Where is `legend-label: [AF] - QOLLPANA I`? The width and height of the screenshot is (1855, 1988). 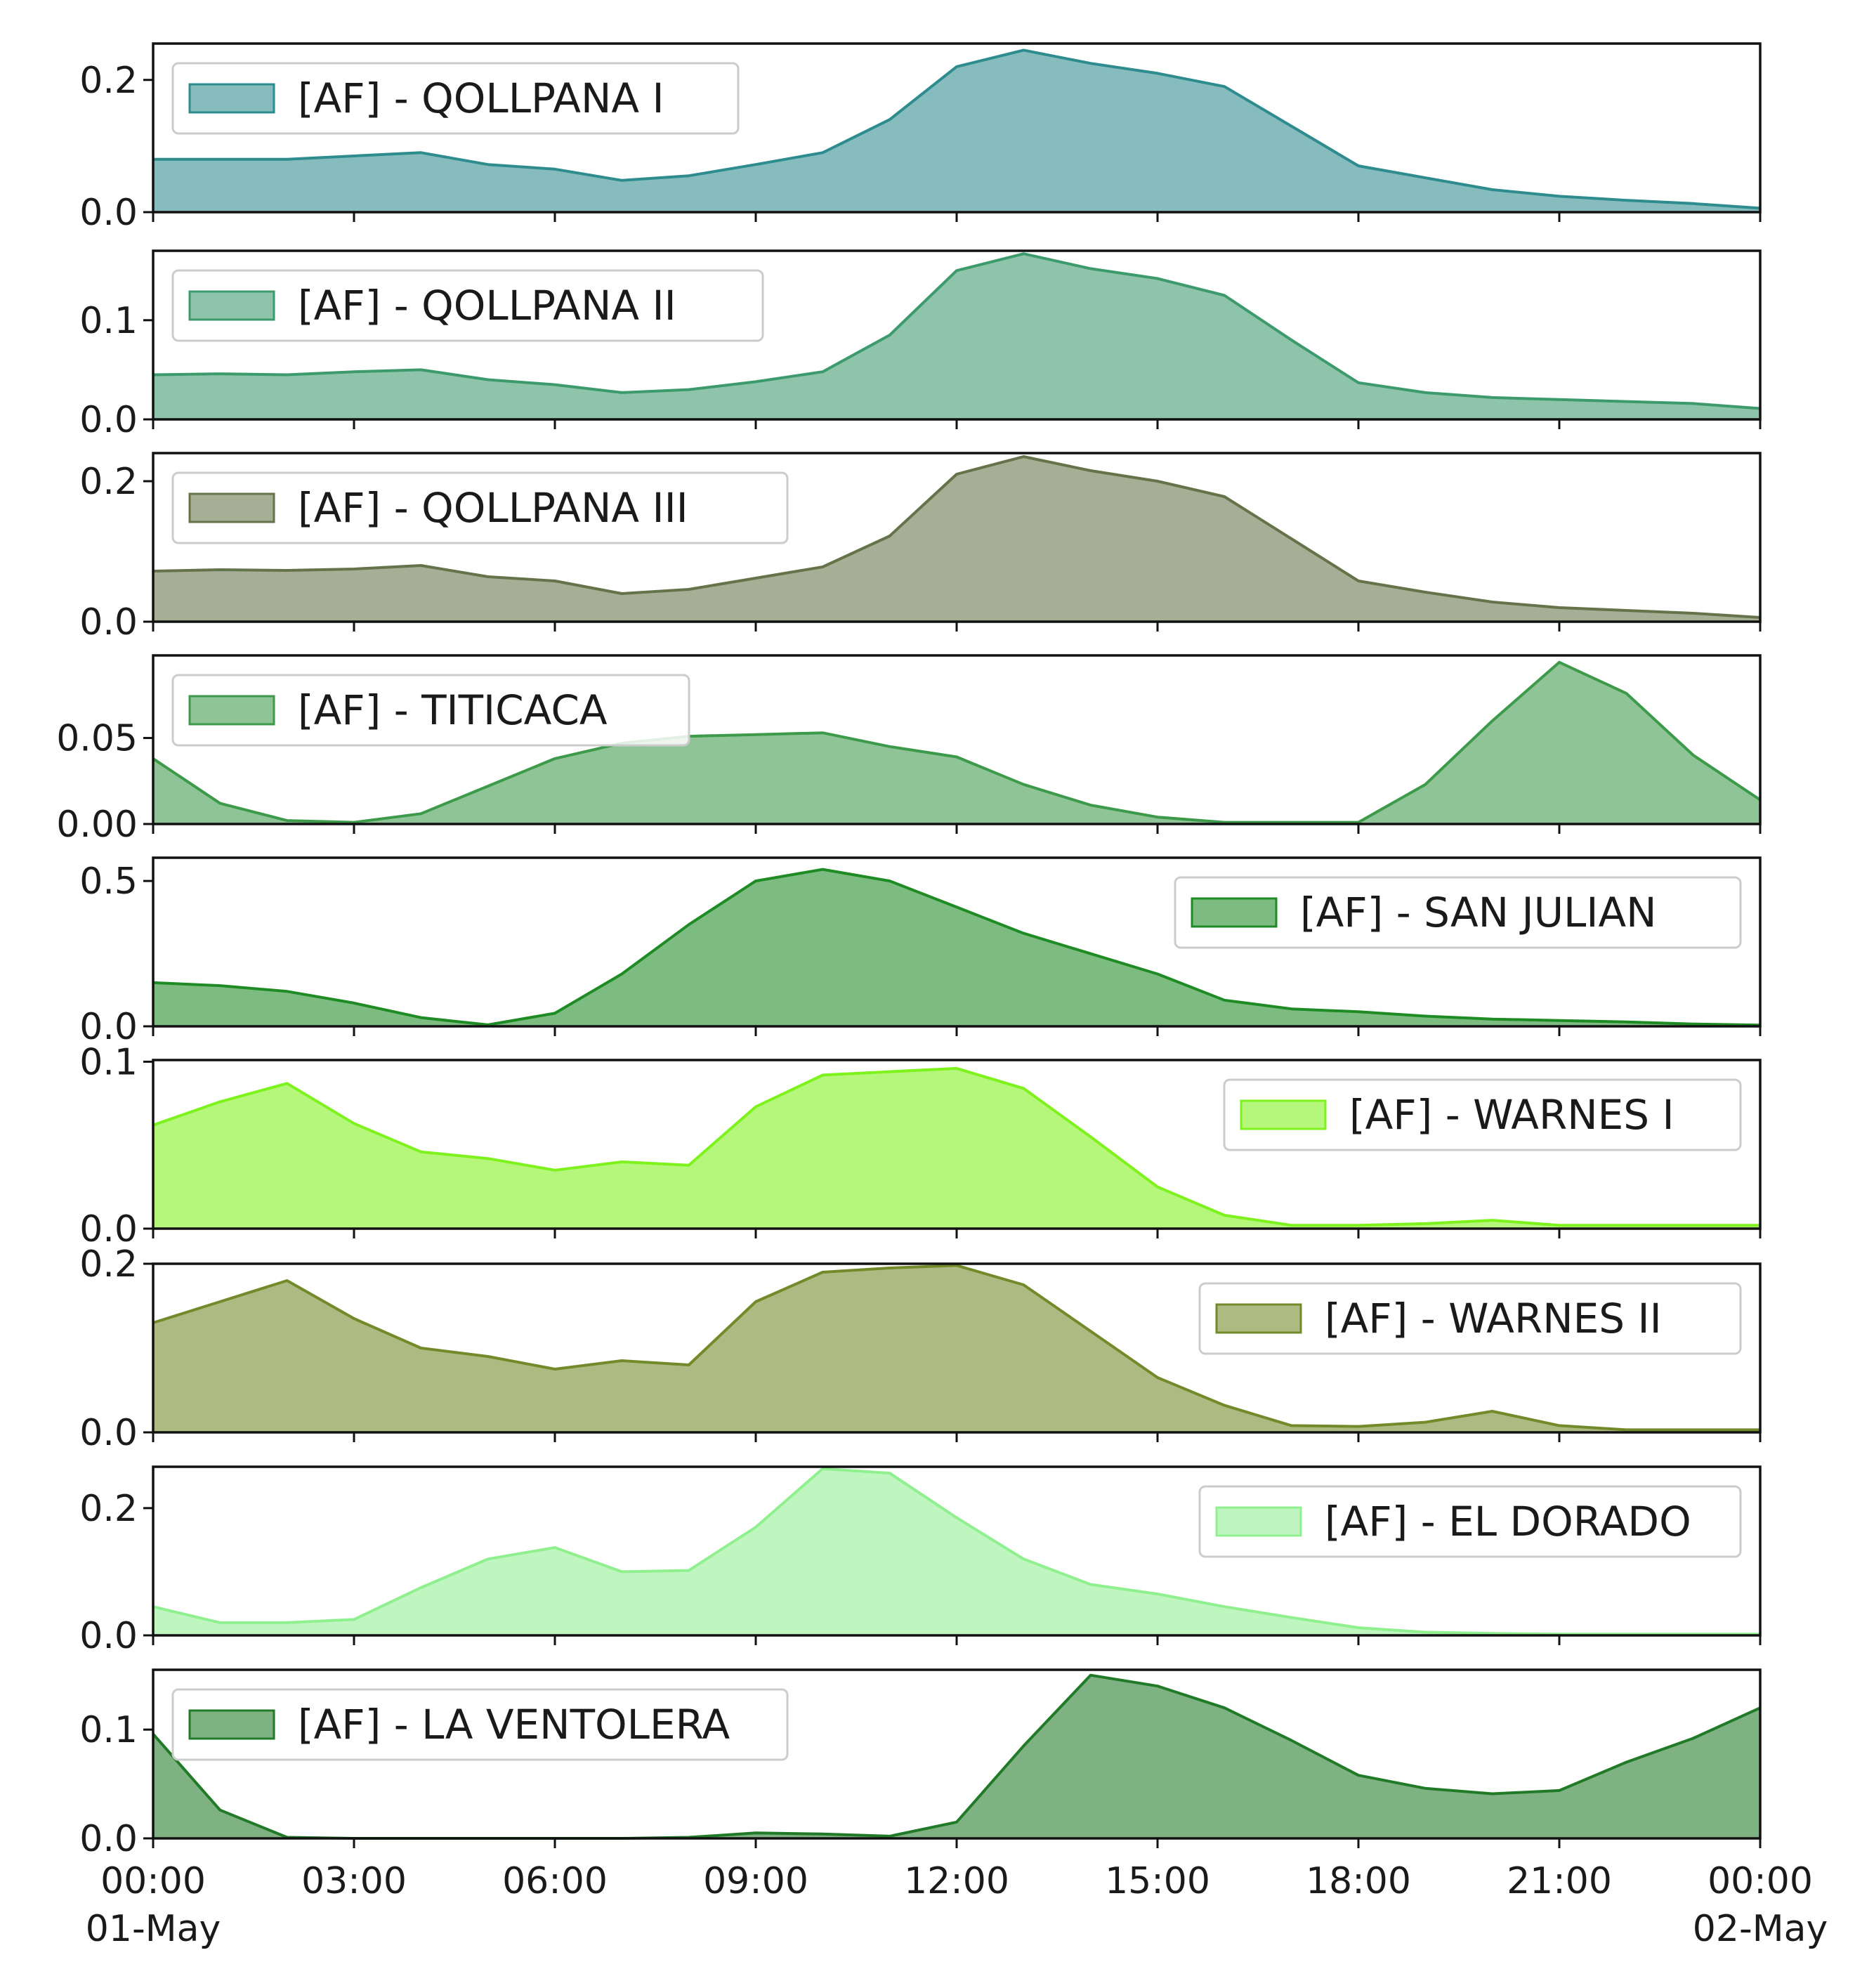 legend-label: [AF] - QOLLPANA I is located at coordinates (481, 98).